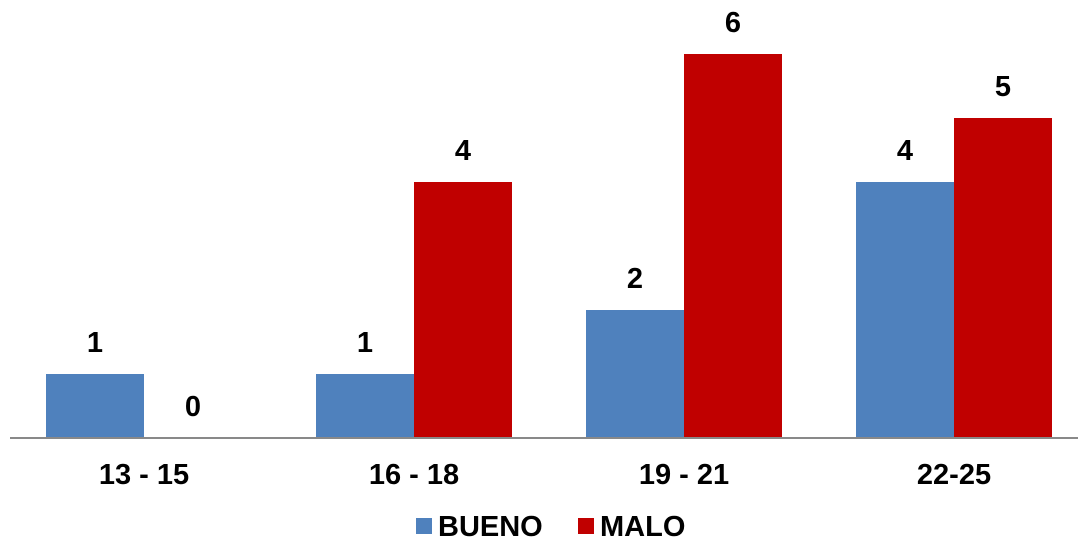 The image size is (1078, 547). I want to click on data-label-bueno-13-15: 1, so click(95, 343).